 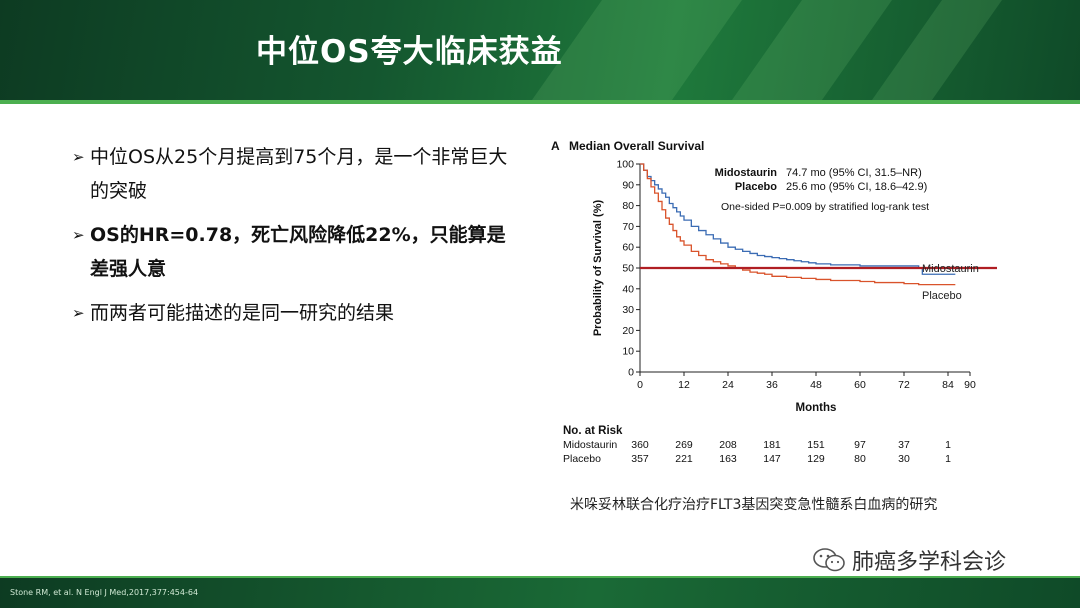 I want to click on y-tick-label: 70, so click(x=628, y=227).